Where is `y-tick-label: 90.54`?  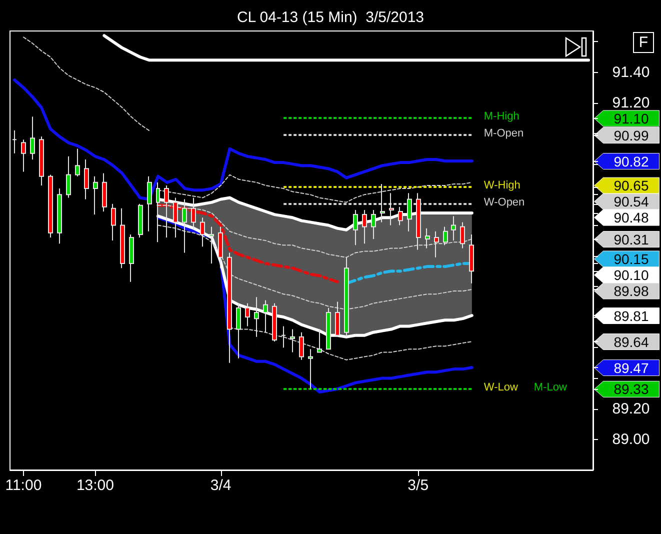
y-tick-label: 90.54 is located at coordinates (631, 202).